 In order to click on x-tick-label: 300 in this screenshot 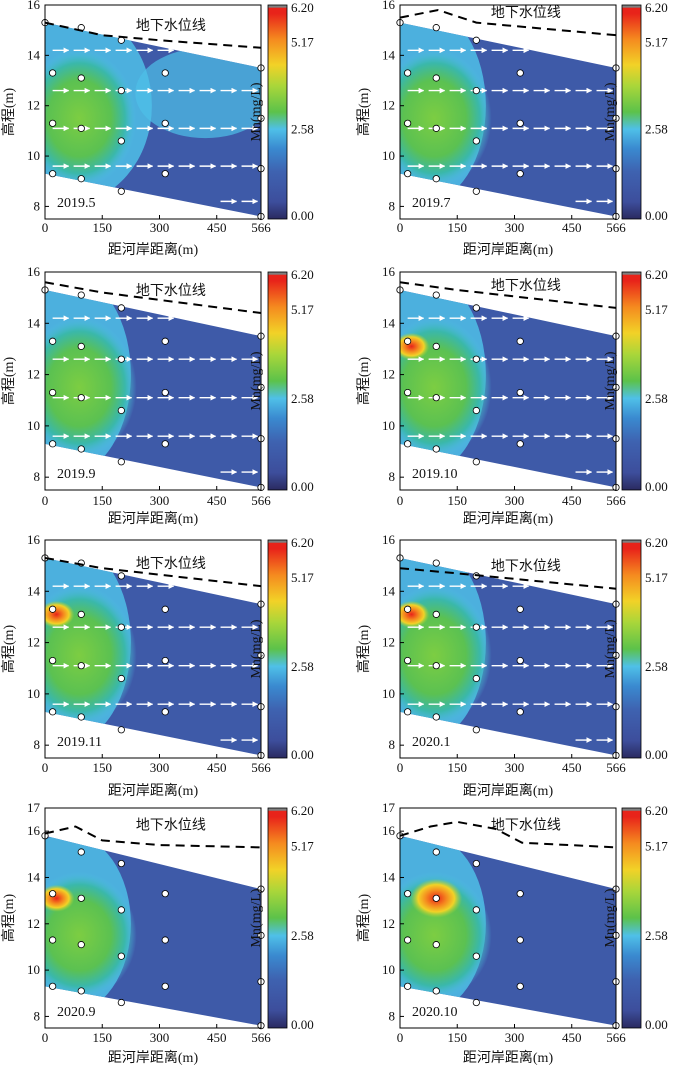, I will do `click(160, 1037)`.